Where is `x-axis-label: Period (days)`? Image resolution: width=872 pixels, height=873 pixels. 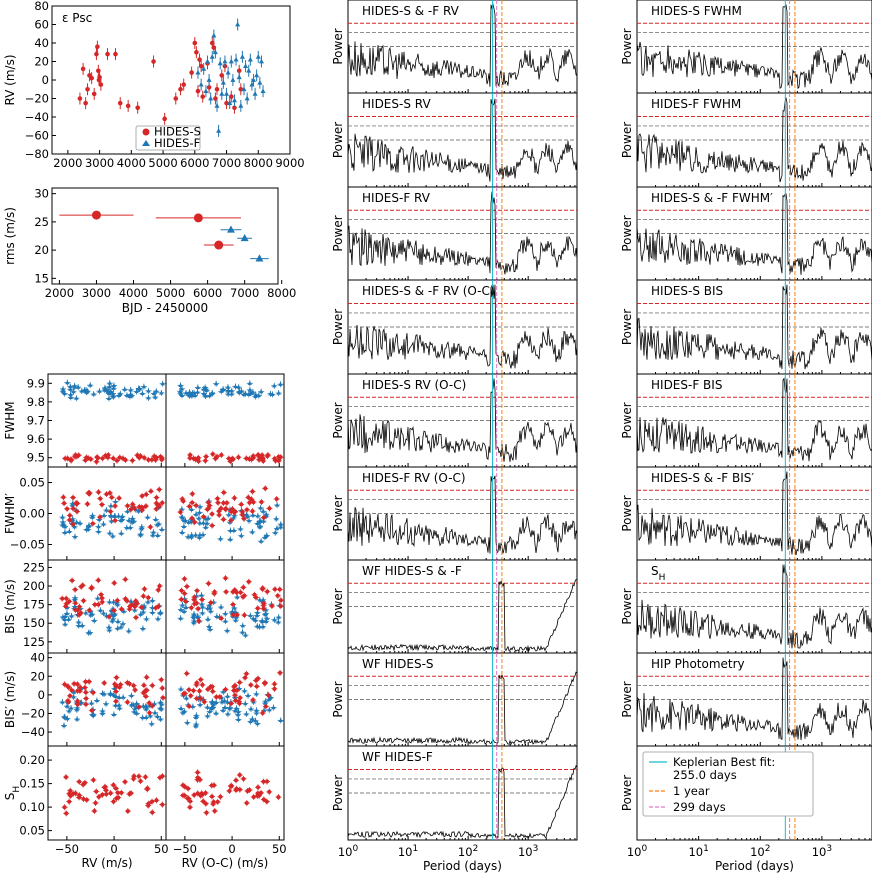
x-axis-label: Period (days) is located at coordinates (462, 866).